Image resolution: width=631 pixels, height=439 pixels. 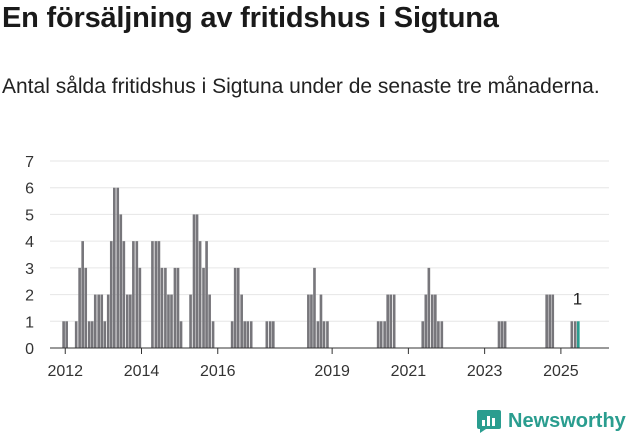 I want to click on x-tick-label: 2021, so click(x=409, y=371).